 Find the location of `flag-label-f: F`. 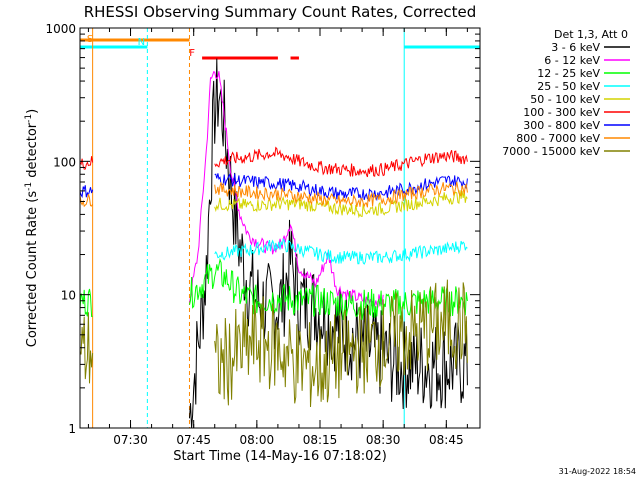

flag-label-f: F is located at coordinates (192, 53).